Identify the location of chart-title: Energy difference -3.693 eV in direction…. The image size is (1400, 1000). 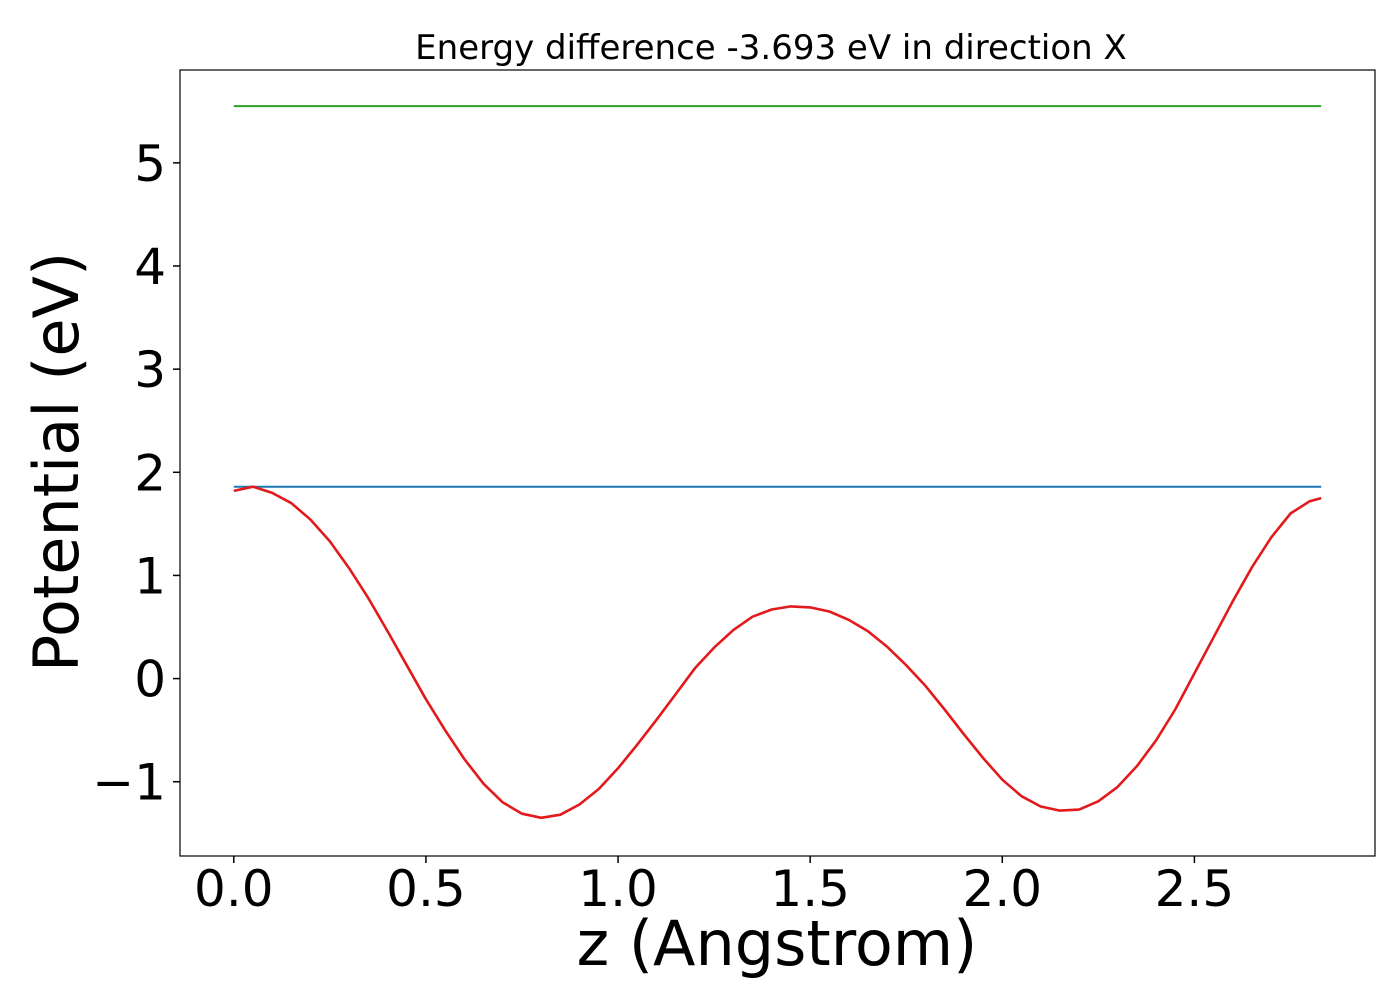
(771, 48).